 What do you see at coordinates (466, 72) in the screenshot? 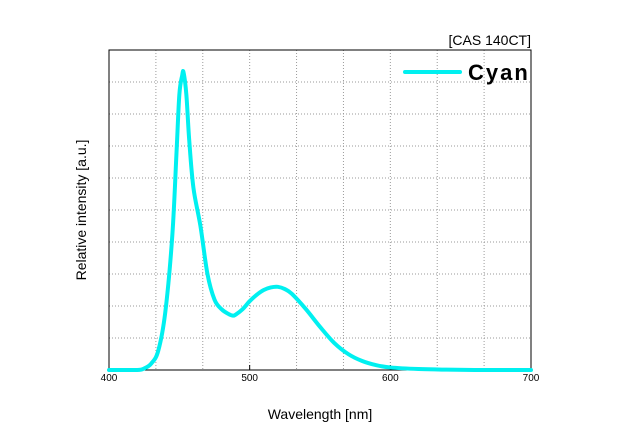
I see `legend: Cyan` at bounding box center [466, 72].